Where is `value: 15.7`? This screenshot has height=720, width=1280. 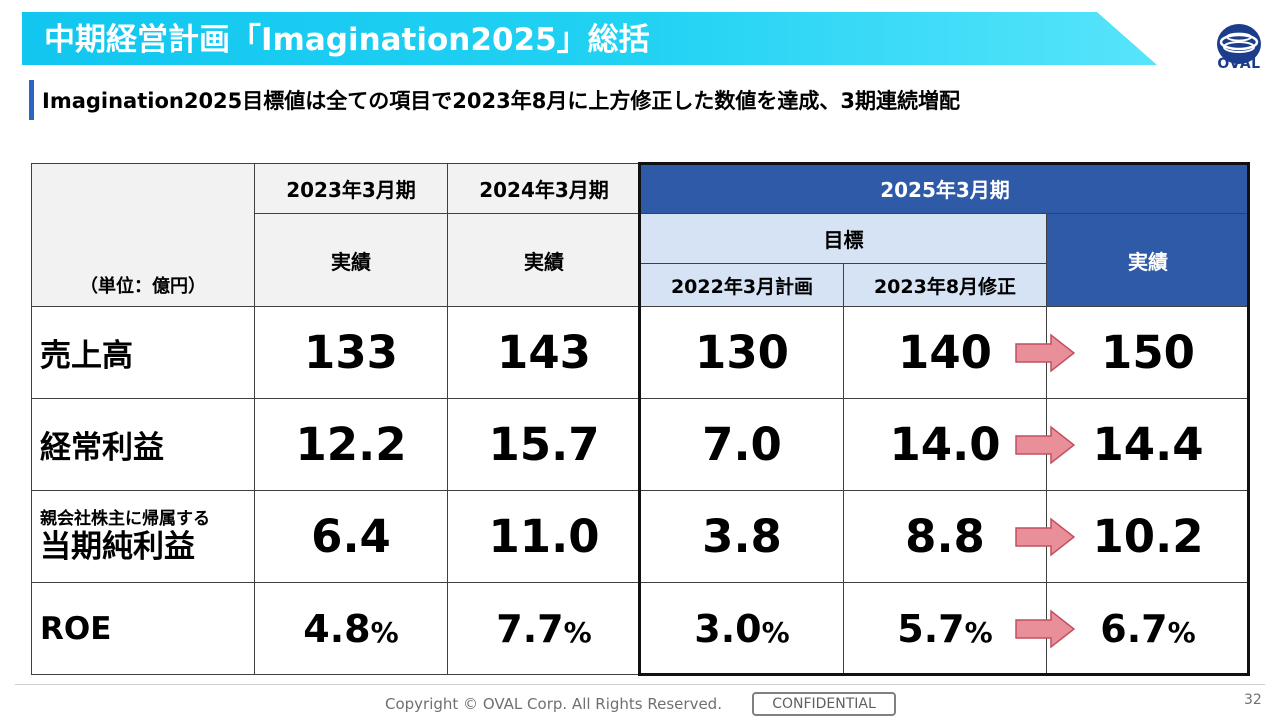 value: 15.7 is located at coordinates (544, 444).